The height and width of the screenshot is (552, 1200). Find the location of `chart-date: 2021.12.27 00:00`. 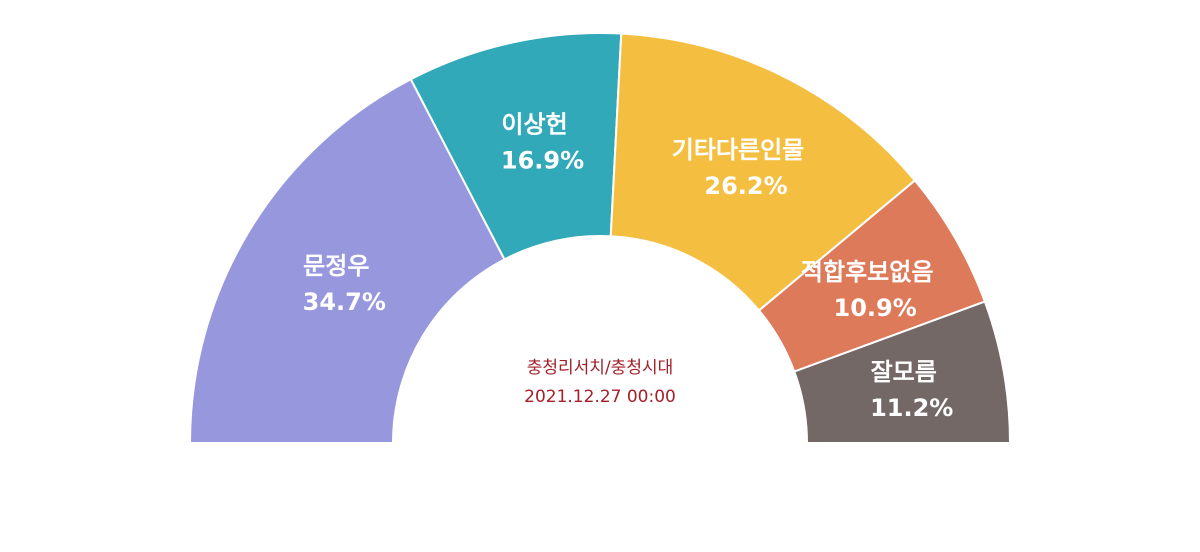

chart-date: 2021.12.27 00:00 is located at coordinates (600, 397).